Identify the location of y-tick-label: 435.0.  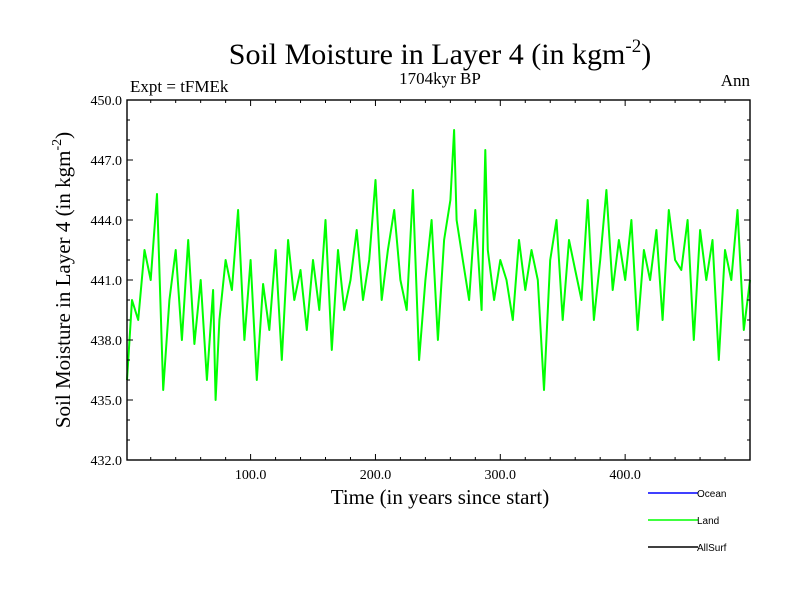
(107, 401).